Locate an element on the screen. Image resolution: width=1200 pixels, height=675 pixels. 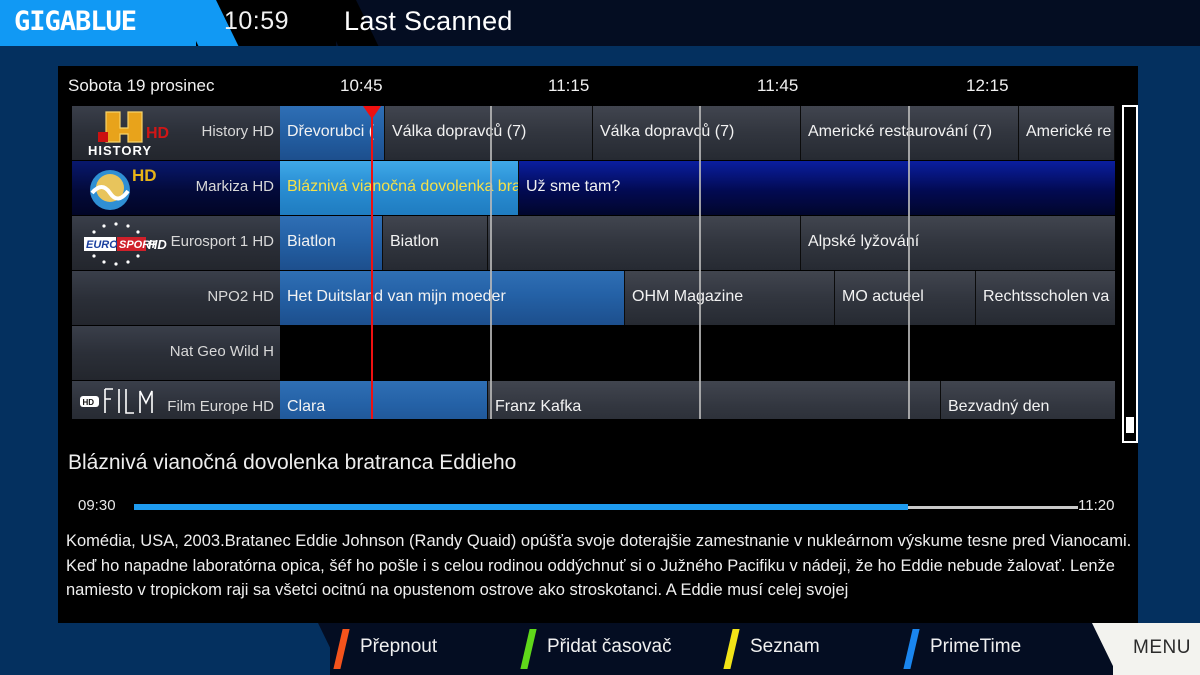
channel-cell-history-hd: HD HISTORY History HD is located at coordinates (176, 133).